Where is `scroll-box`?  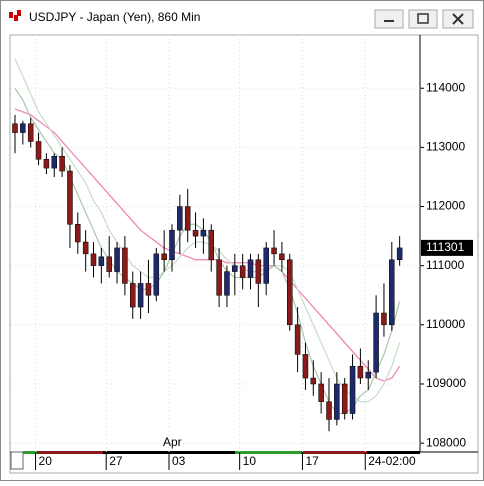 scroll-box is located at coordinates (17, 460).